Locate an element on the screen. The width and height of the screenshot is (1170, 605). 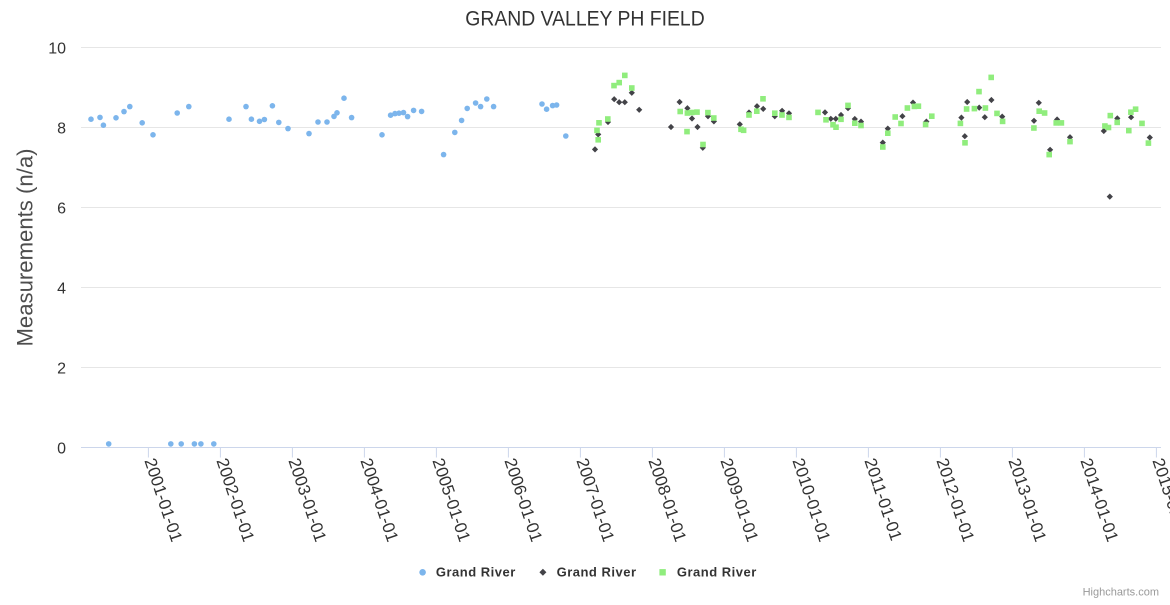
svg-text: 2006-01-01 is located at coordinates (523, 500).